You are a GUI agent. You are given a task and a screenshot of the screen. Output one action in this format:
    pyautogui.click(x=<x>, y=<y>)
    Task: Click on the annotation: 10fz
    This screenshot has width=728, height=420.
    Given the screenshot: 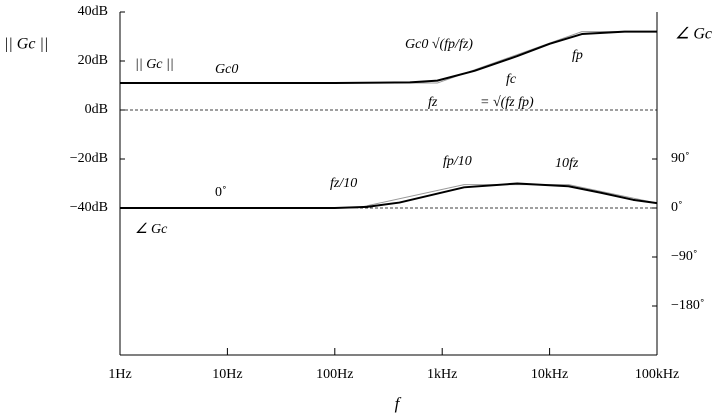 What is the action you would take?
    pyautogui.click(x=567, y=163)
    